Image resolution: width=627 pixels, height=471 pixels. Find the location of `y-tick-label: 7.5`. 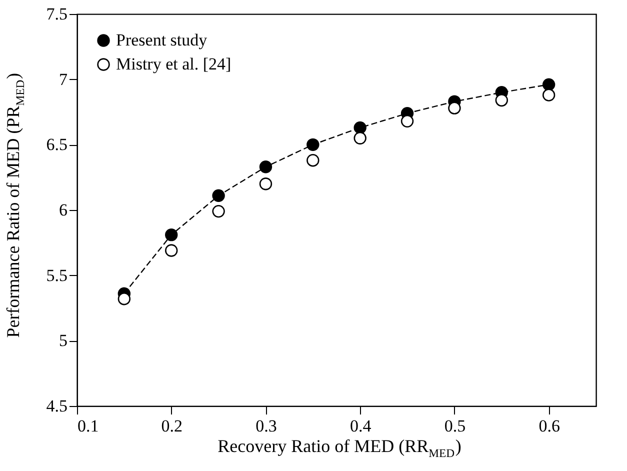

y-tick-label: 7.5 is located at coordinates (57, 14).